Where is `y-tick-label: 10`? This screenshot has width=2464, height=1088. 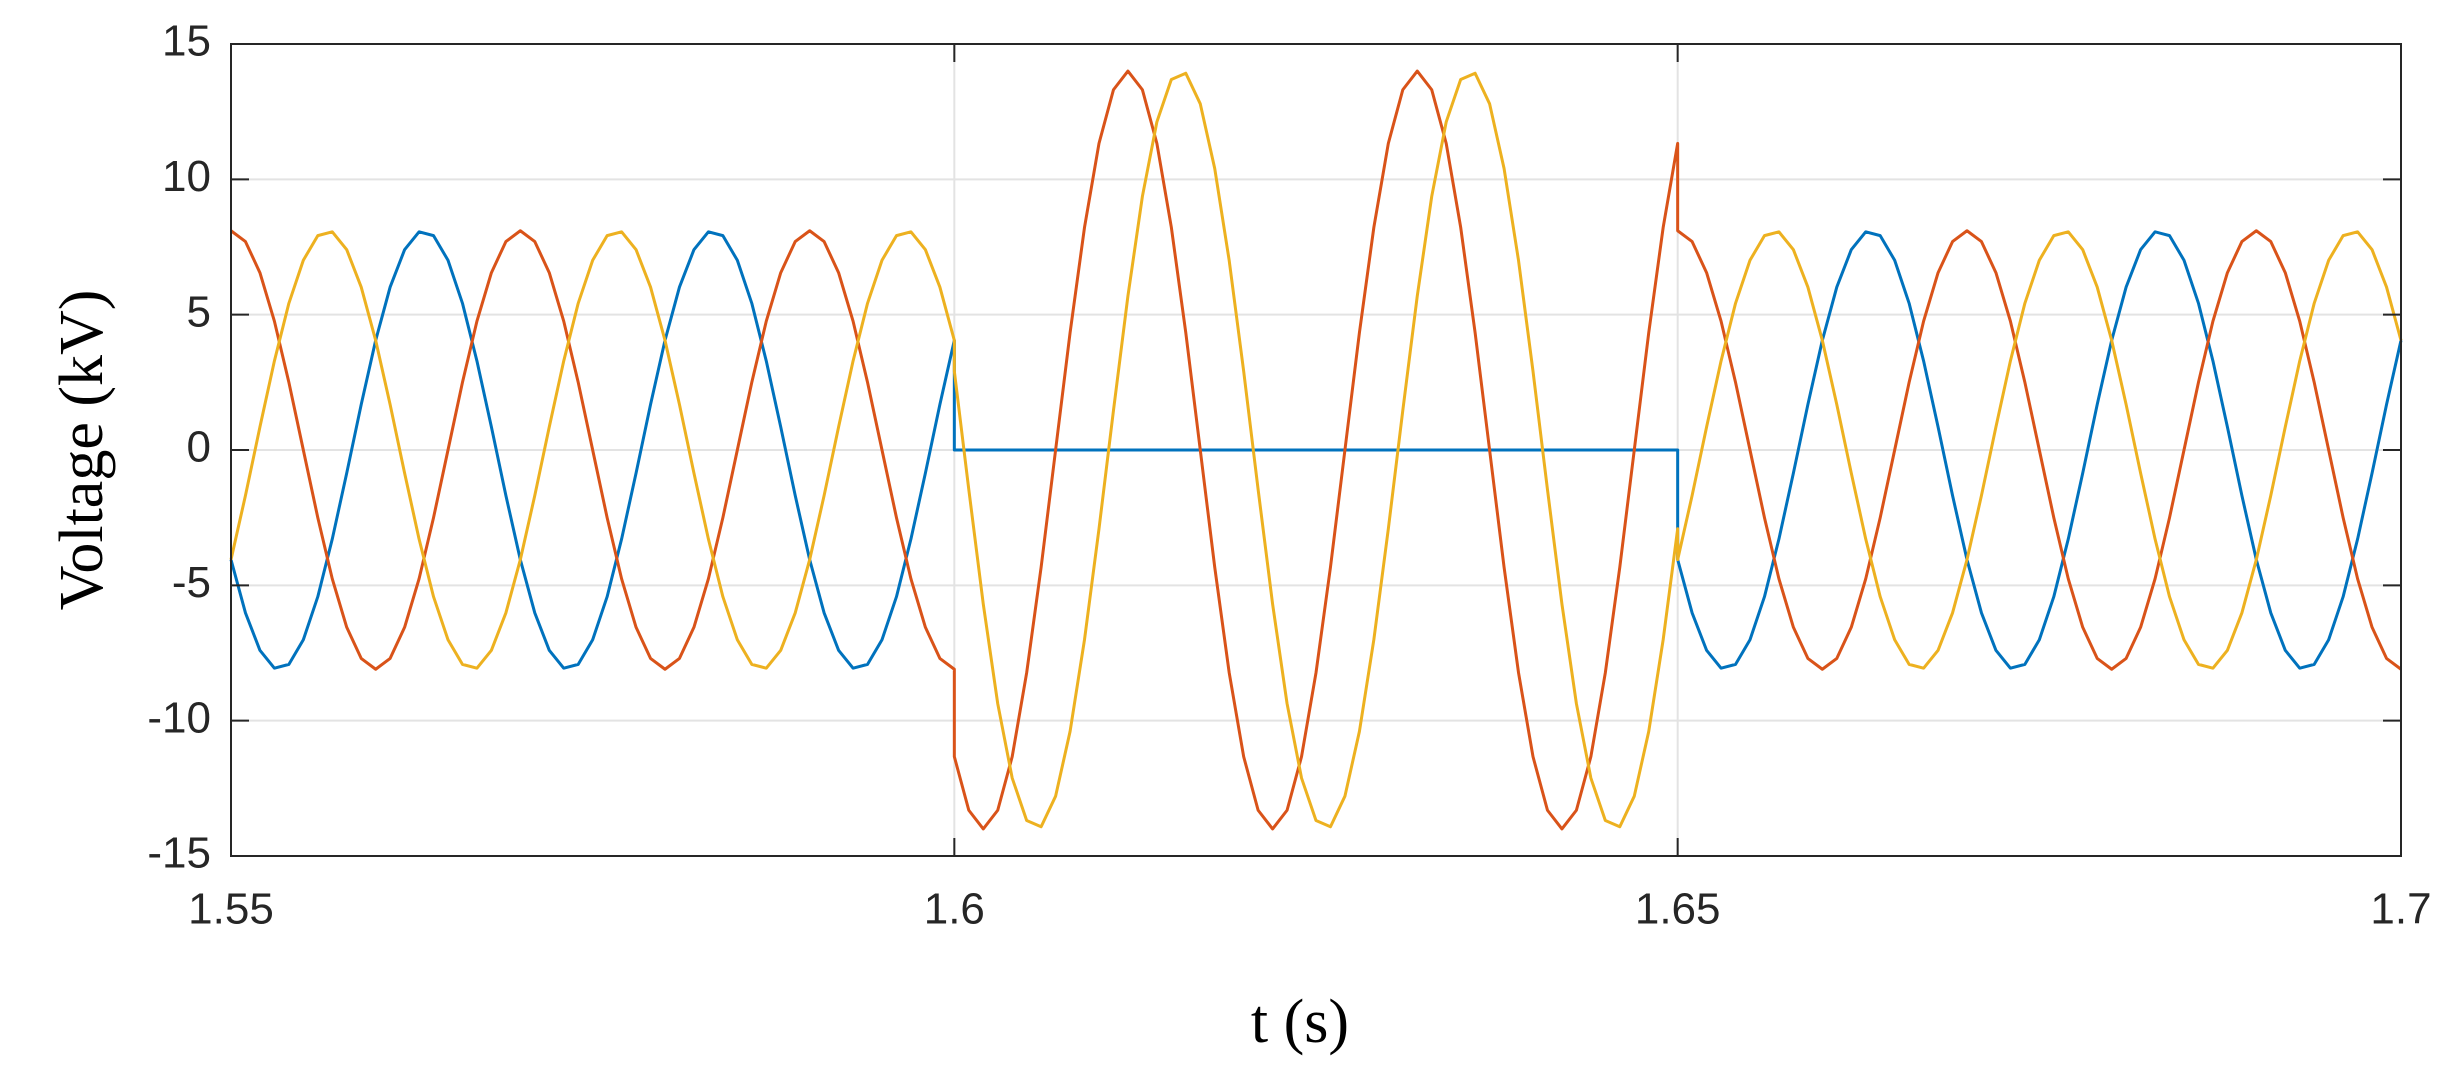 y-tick-label: 10 is located at coordinates (186, 176).